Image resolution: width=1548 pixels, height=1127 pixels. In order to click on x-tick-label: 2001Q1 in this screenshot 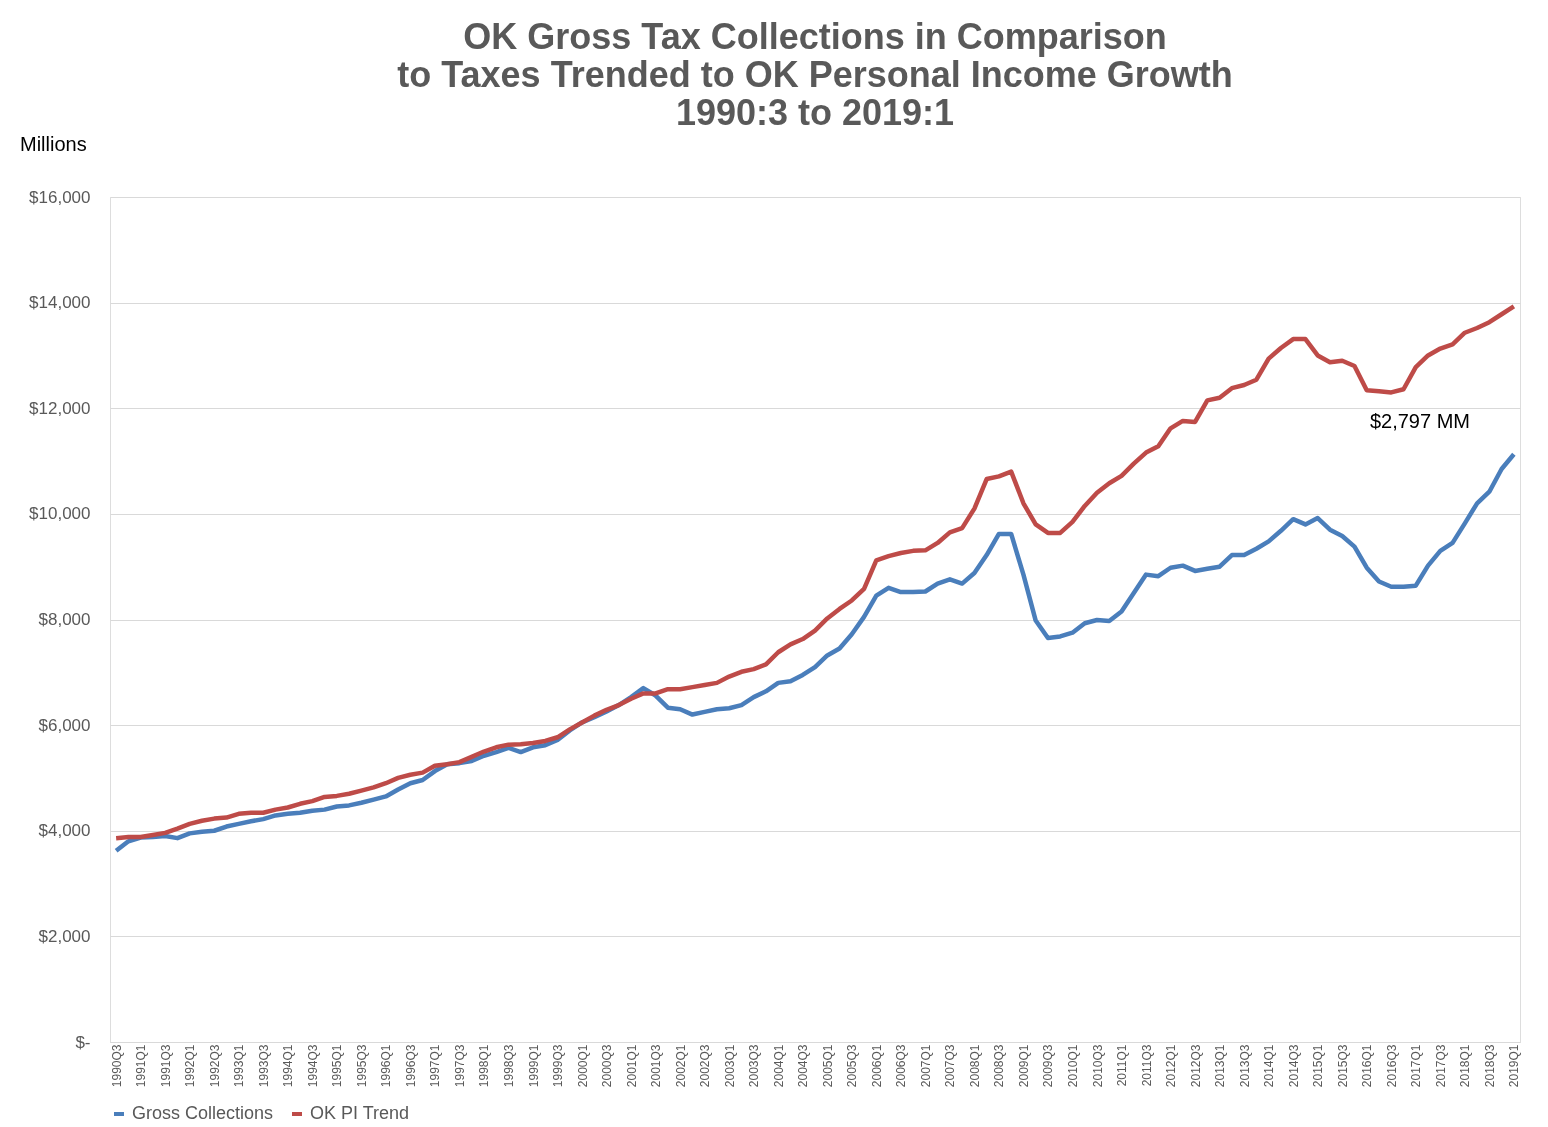, I will do `click(631, 1066)`.